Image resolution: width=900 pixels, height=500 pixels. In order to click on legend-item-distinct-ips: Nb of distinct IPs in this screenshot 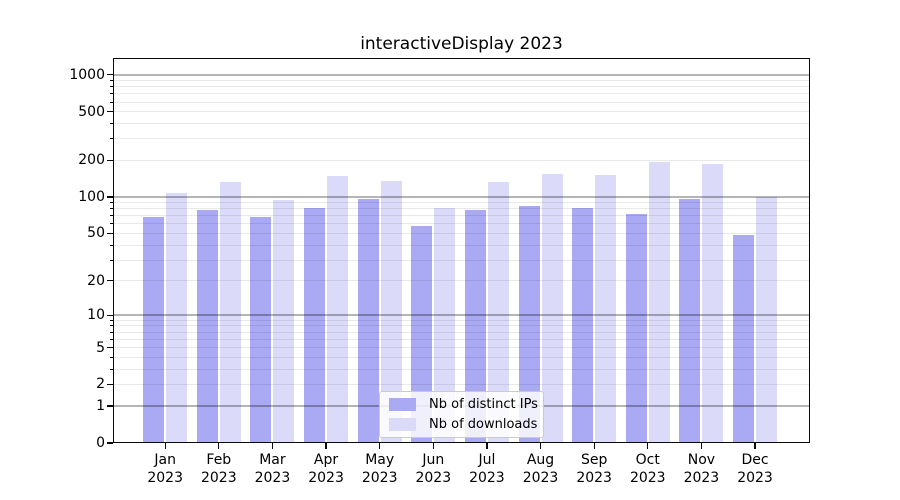, I will do `click(461, 405)`.